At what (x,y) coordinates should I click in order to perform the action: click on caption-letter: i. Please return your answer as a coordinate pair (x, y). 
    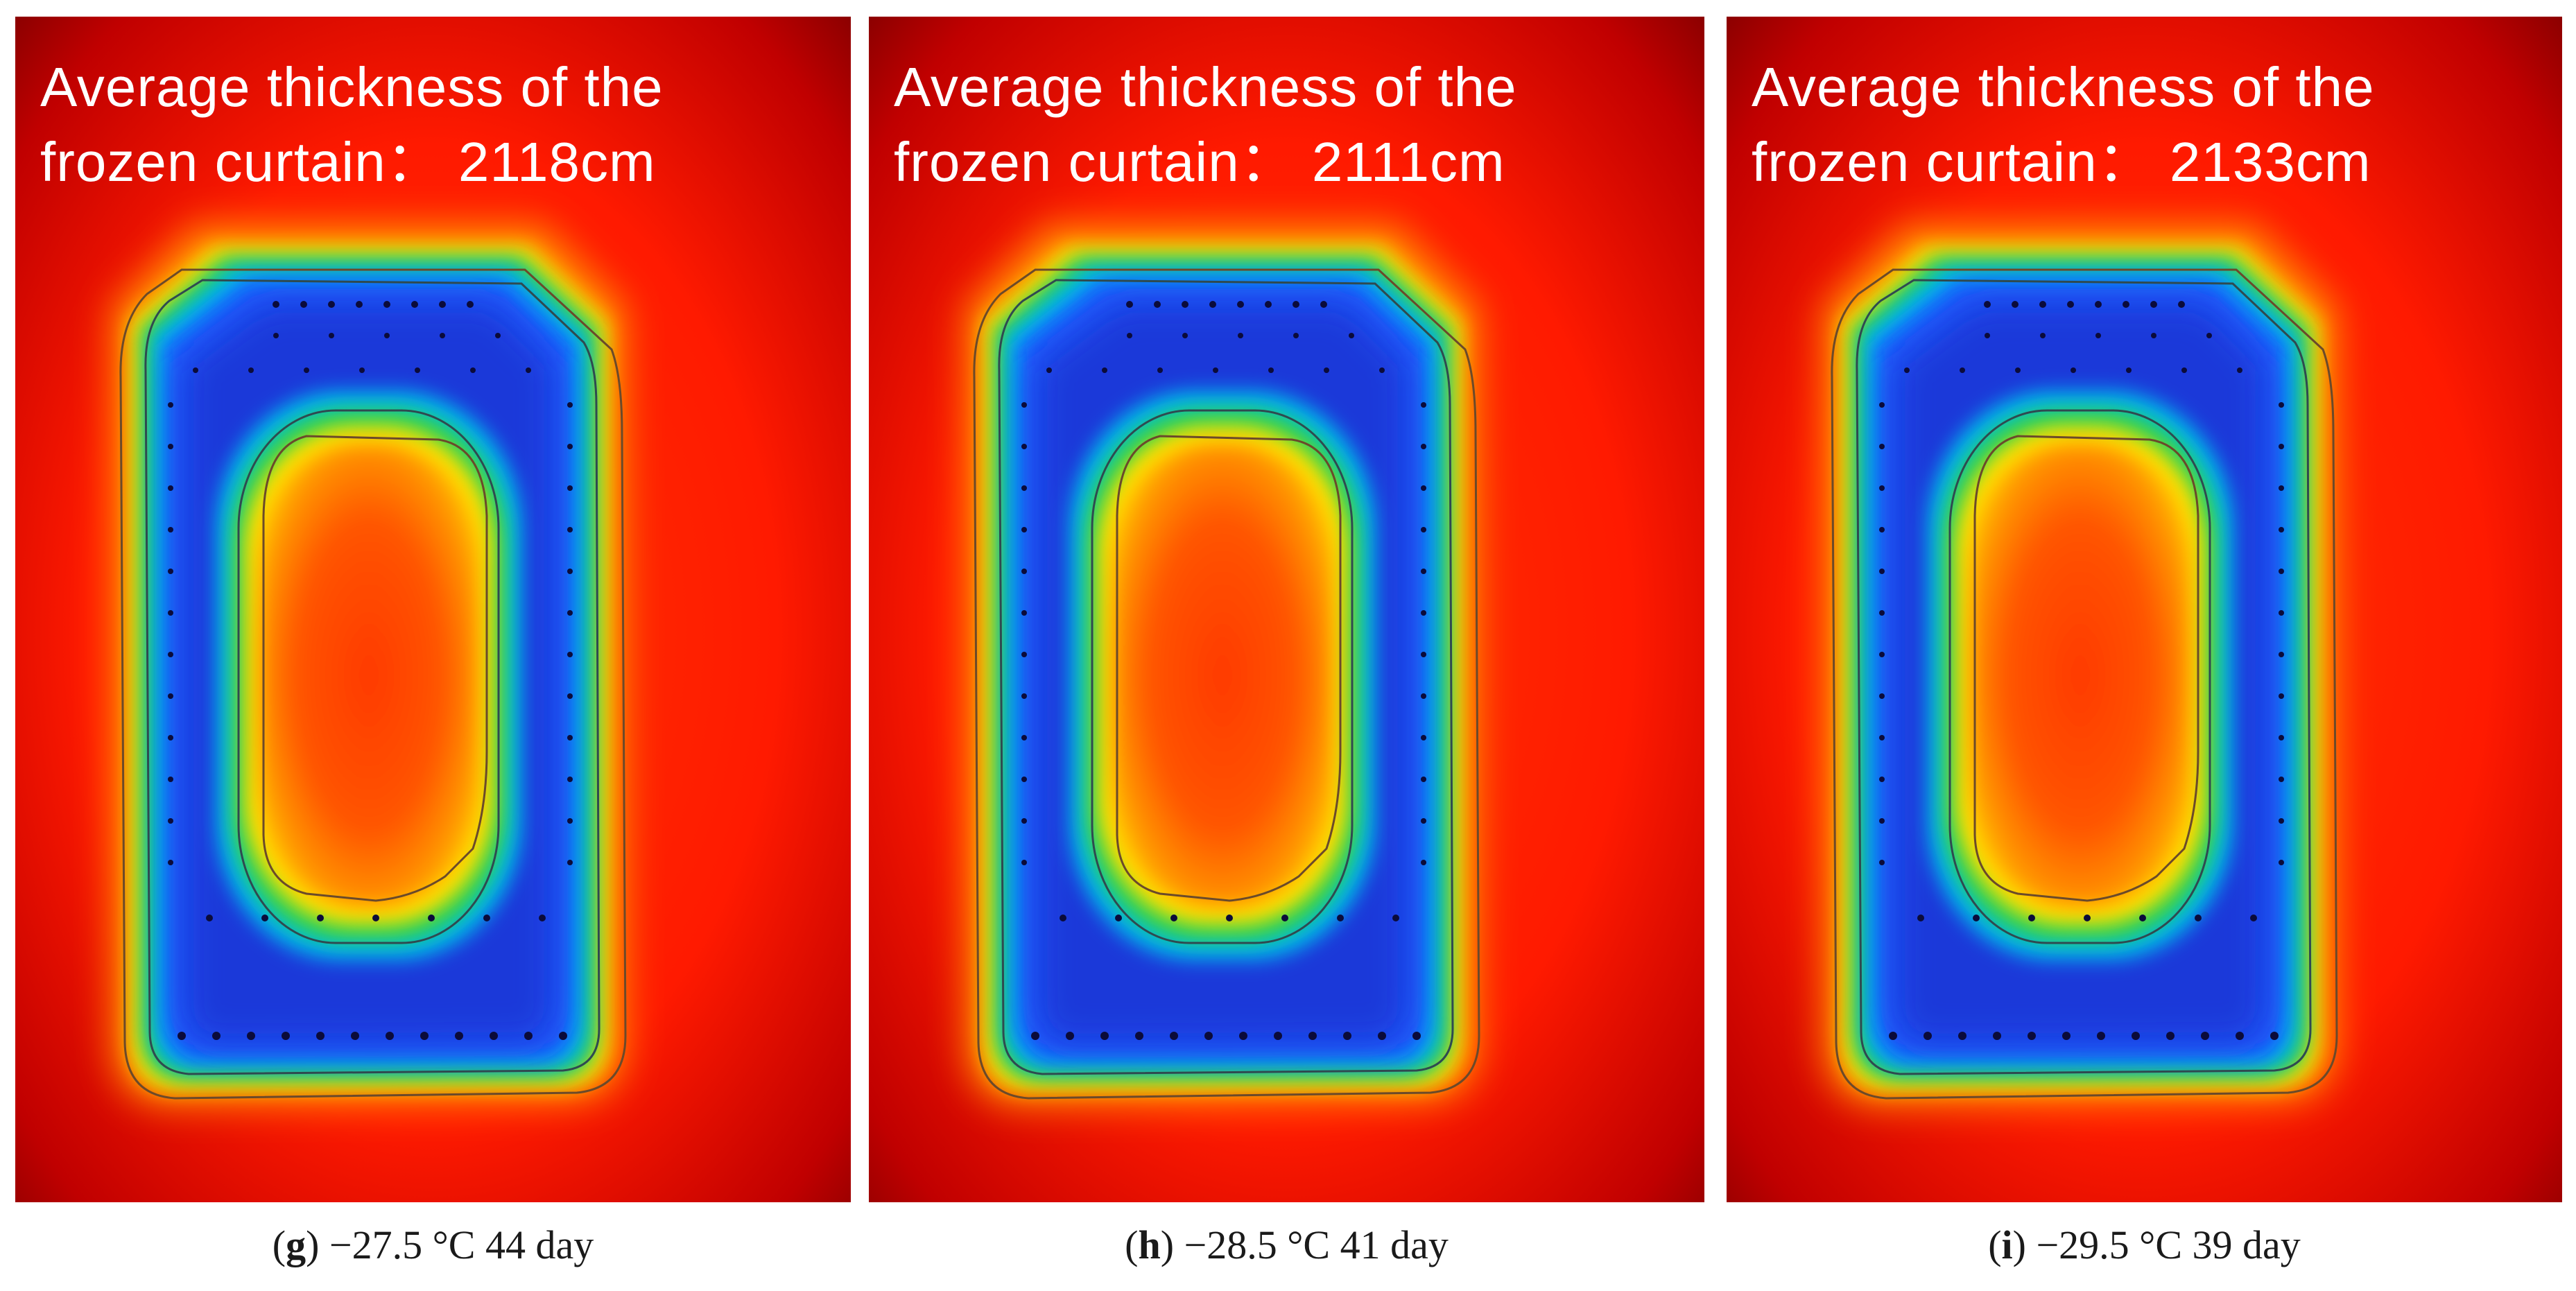
    Looking at the image, I should click on (2007, 1244).